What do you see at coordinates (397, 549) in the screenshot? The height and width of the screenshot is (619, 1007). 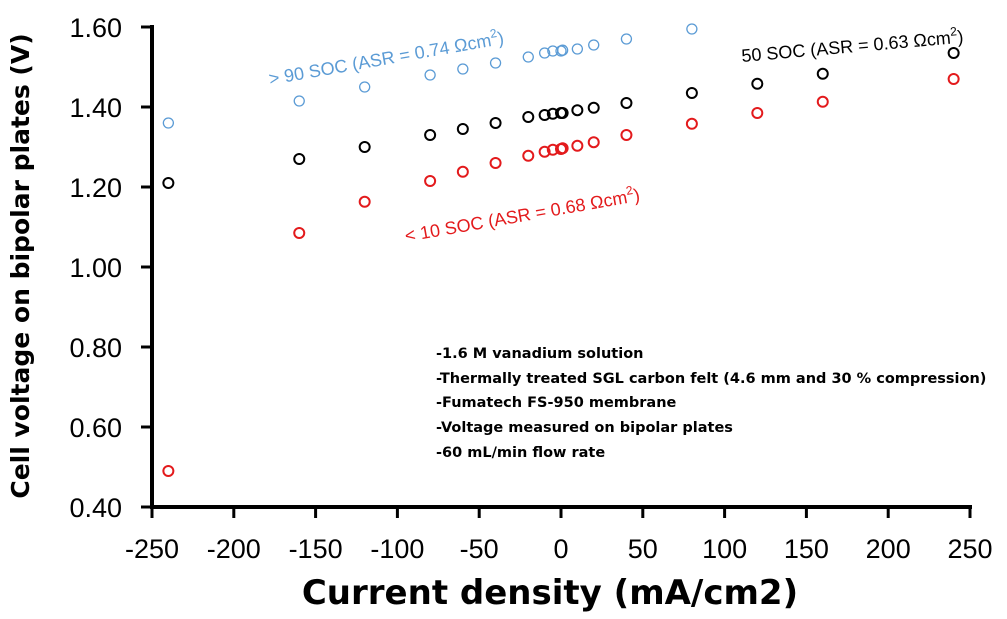 I see `x-tick-label: -100` at bounding box center [397, 549].